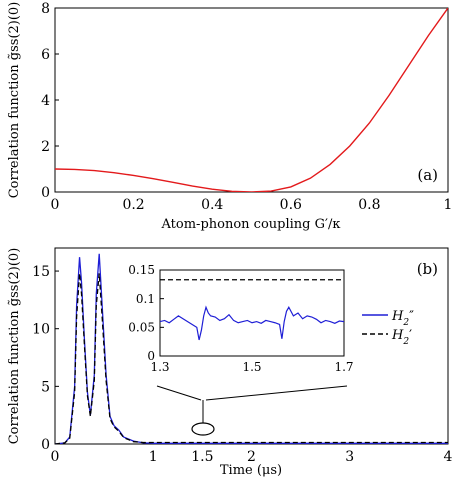  I want to click on panel-a-y-tick-label: 8, so click(45, 9).